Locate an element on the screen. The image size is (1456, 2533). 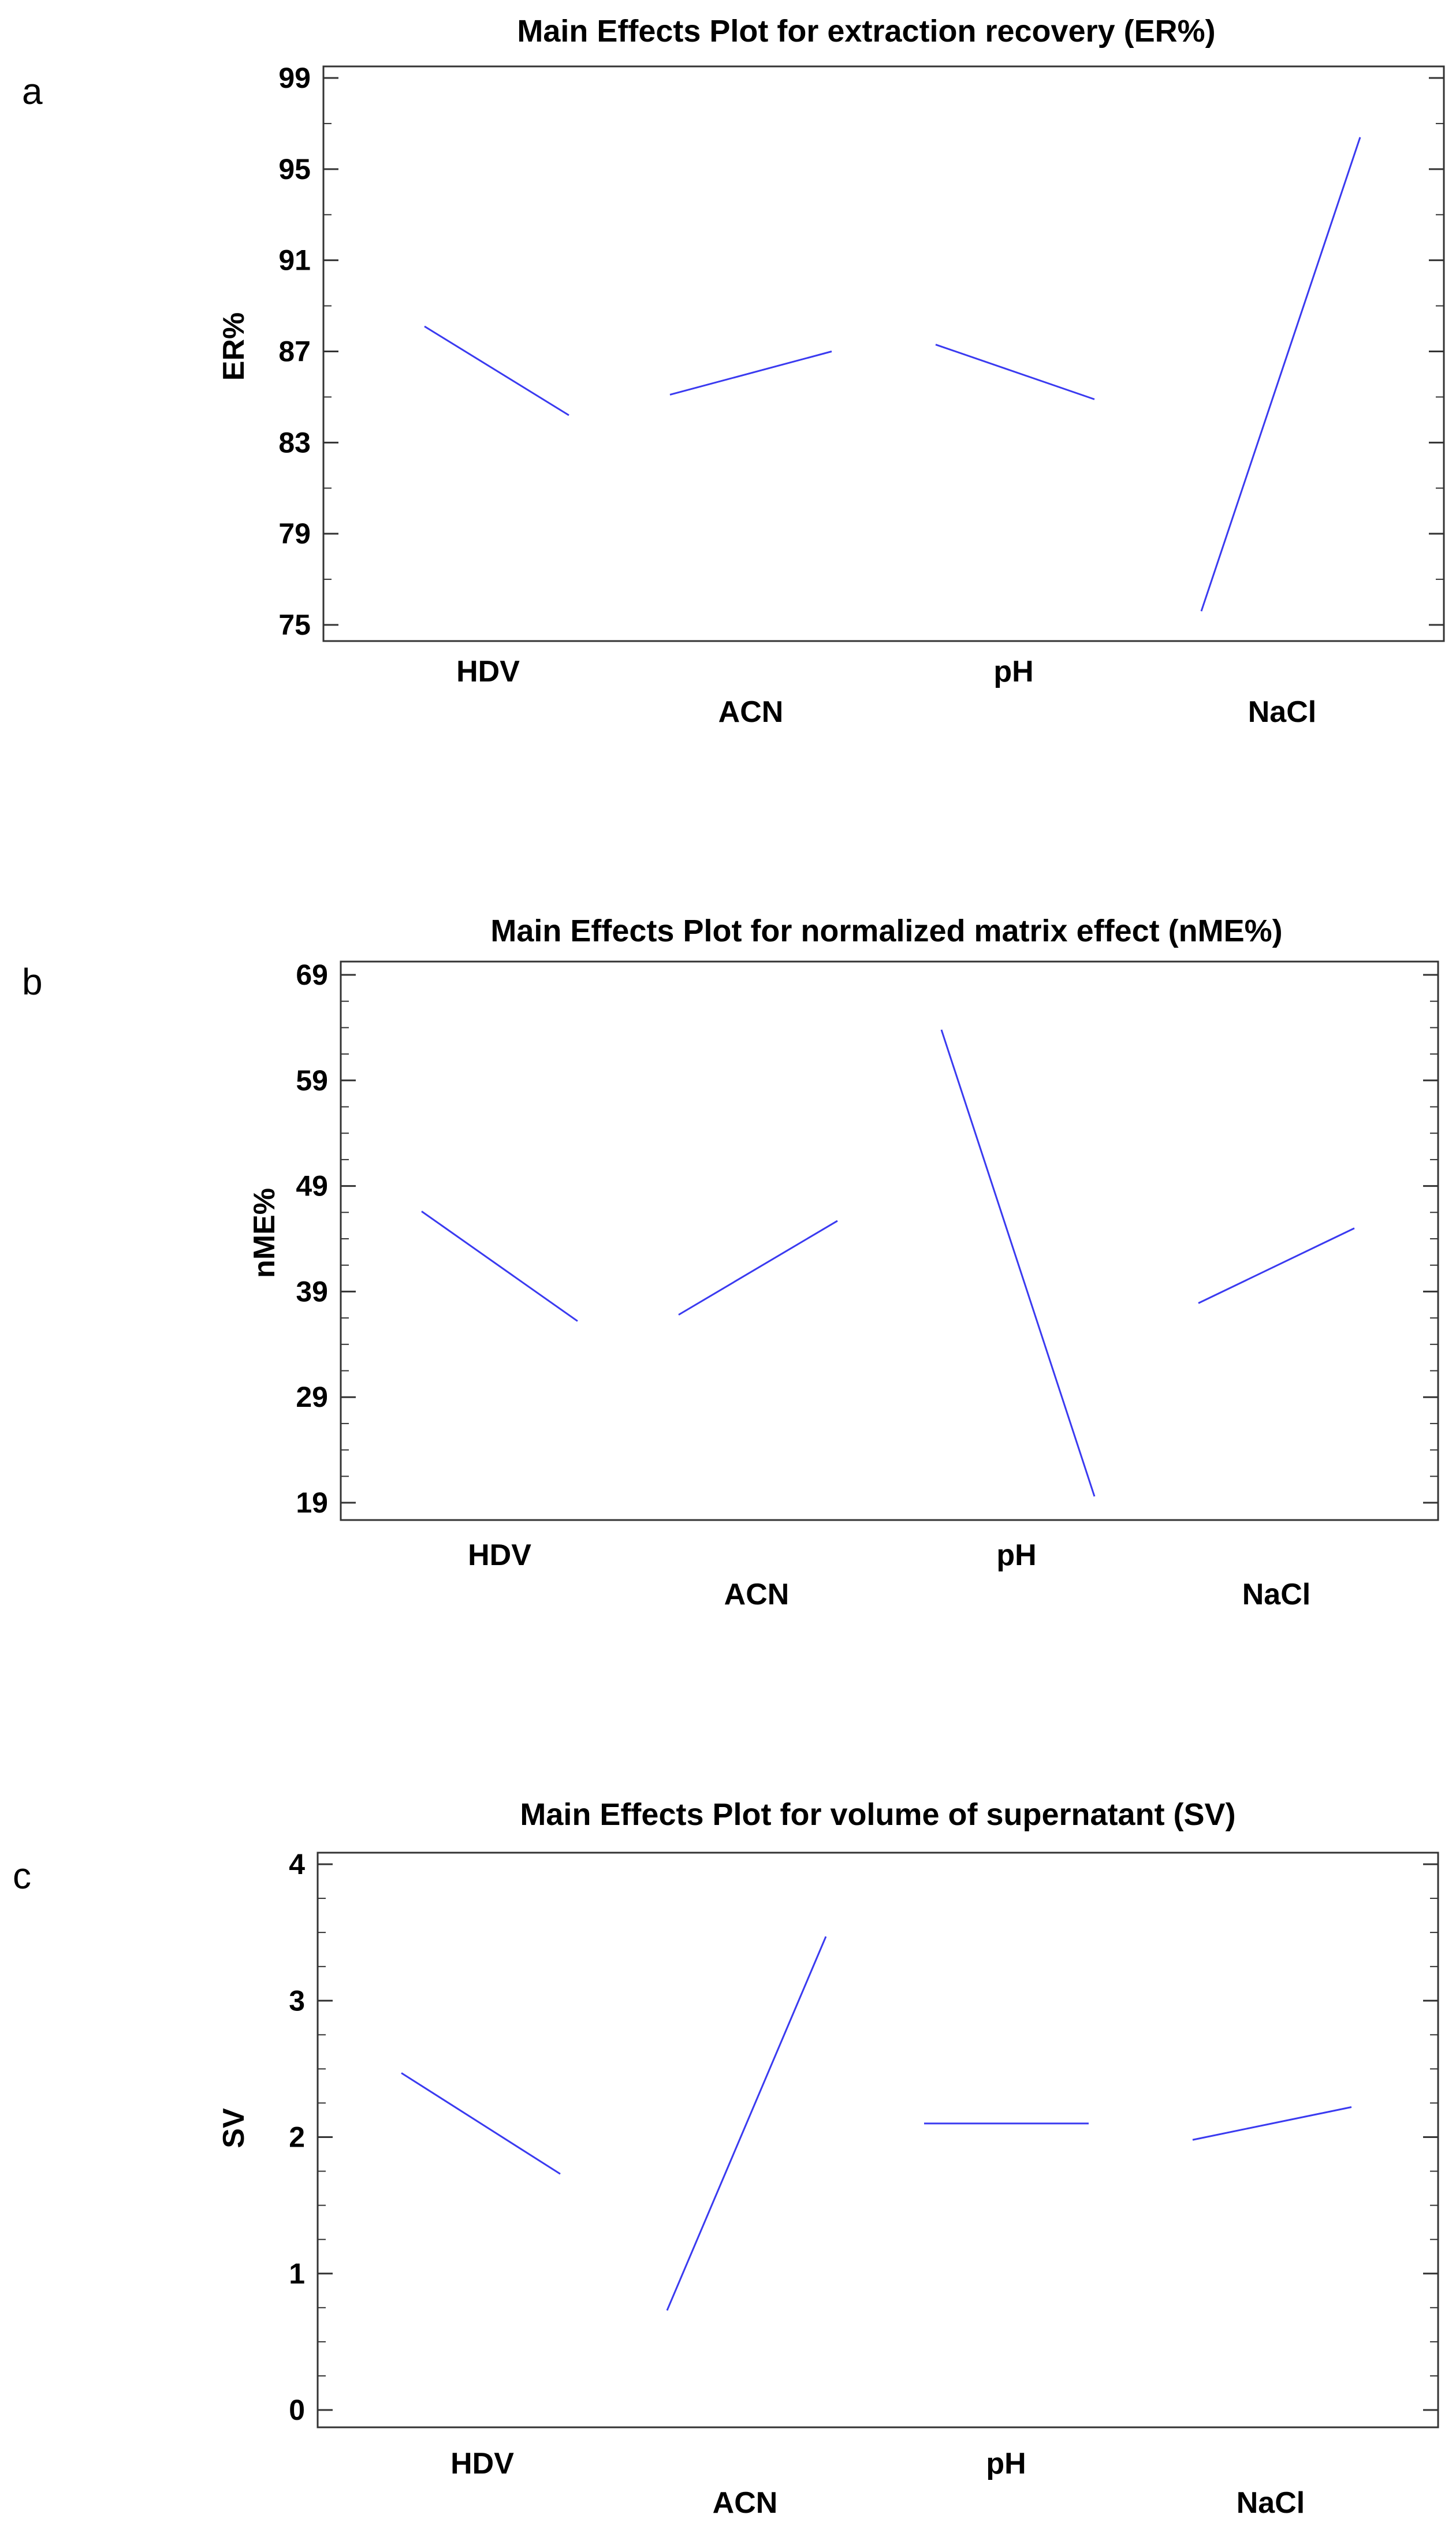
y-tick-label: 99 is located at coordinates (294, 78).